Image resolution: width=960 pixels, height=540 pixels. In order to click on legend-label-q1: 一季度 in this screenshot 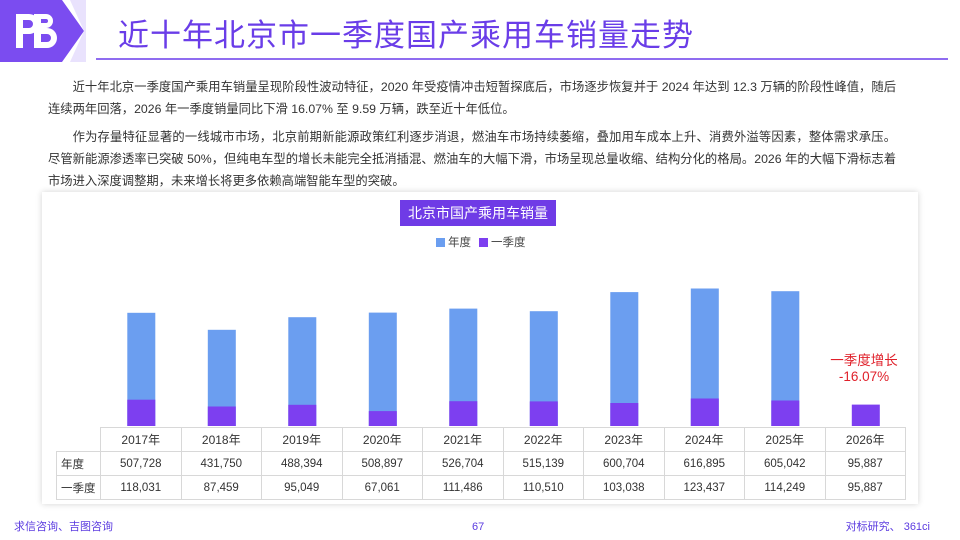, I will do `click(508, 243)`.